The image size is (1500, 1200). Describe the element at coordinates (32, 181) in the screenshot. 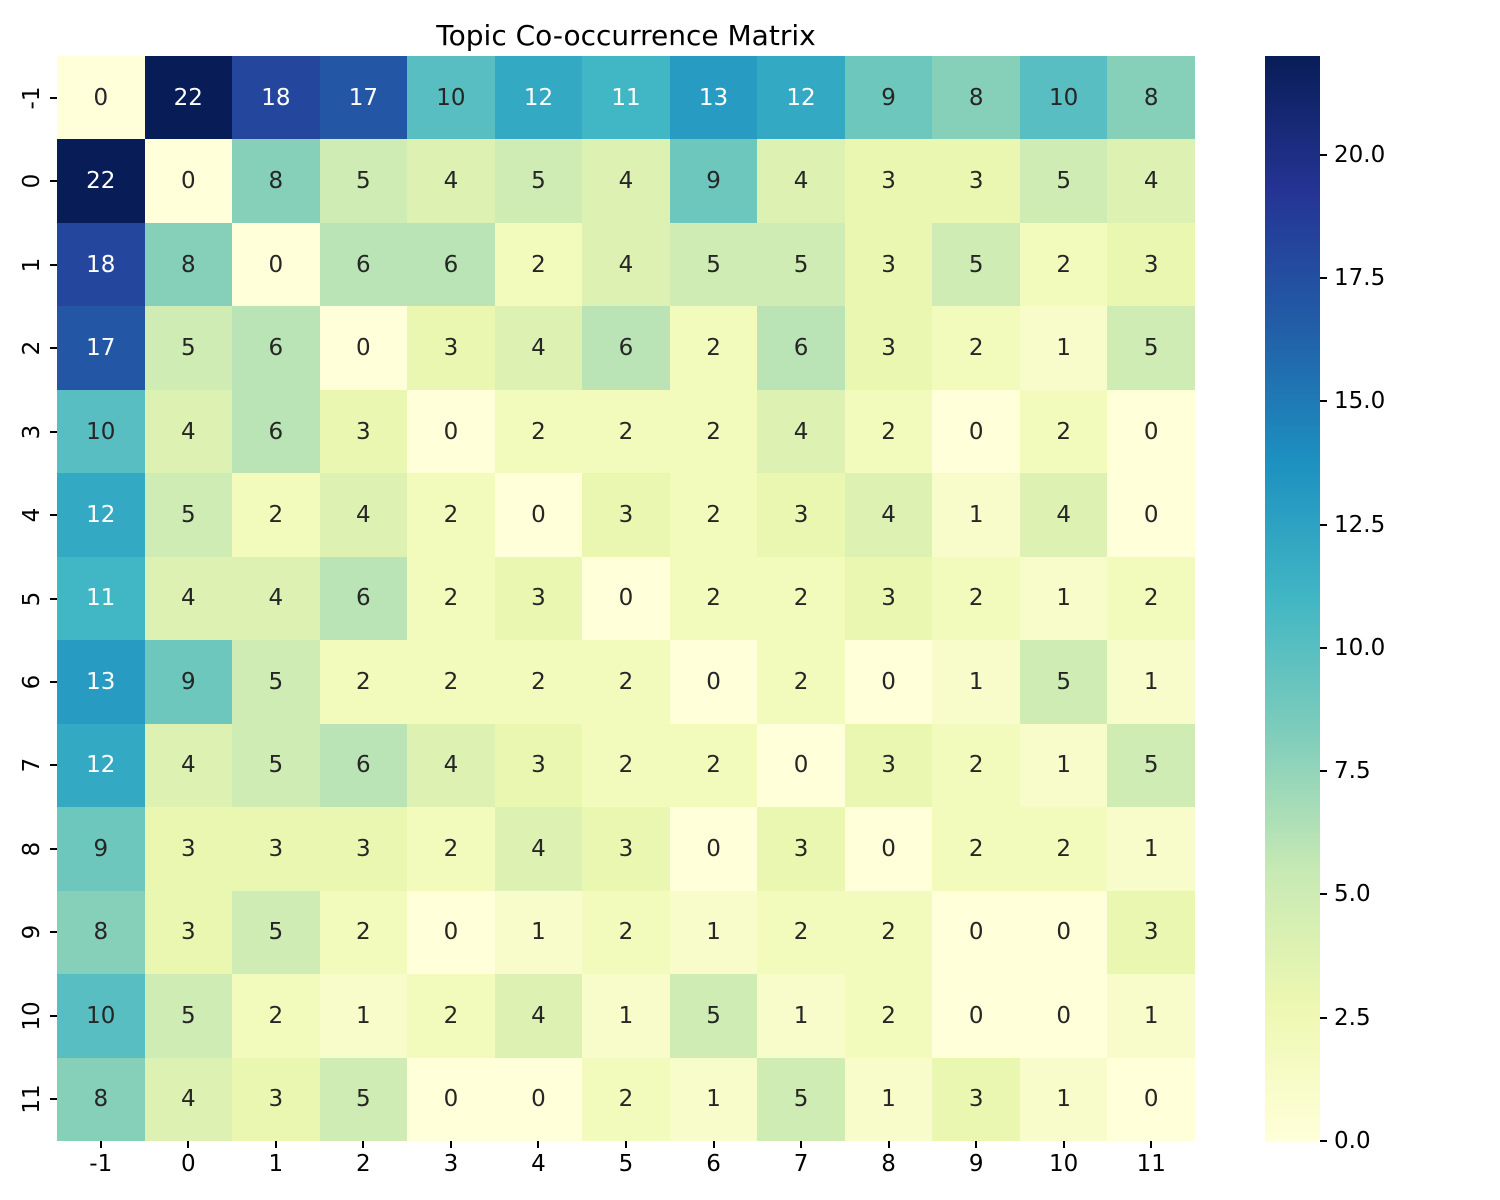

I see `y-tick-label: 0` at that location.